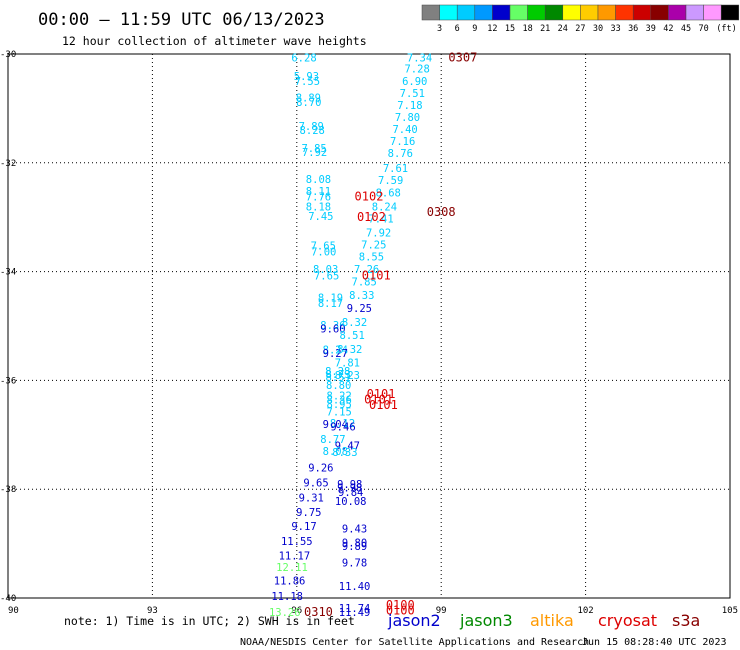  I want to click on wave-height-label: 12.11, so click(292, 568).